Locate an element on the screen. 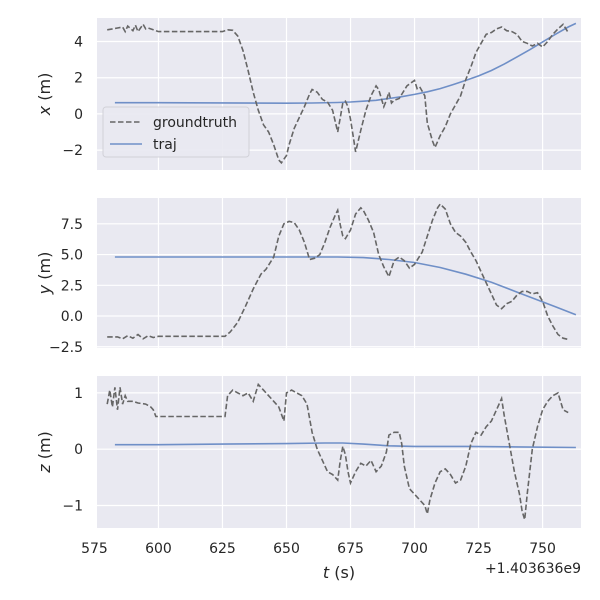 Image resolution: width=600 pixels, height=600 pixels. x-tick-label: 625 is located at coordinates (222, 549).